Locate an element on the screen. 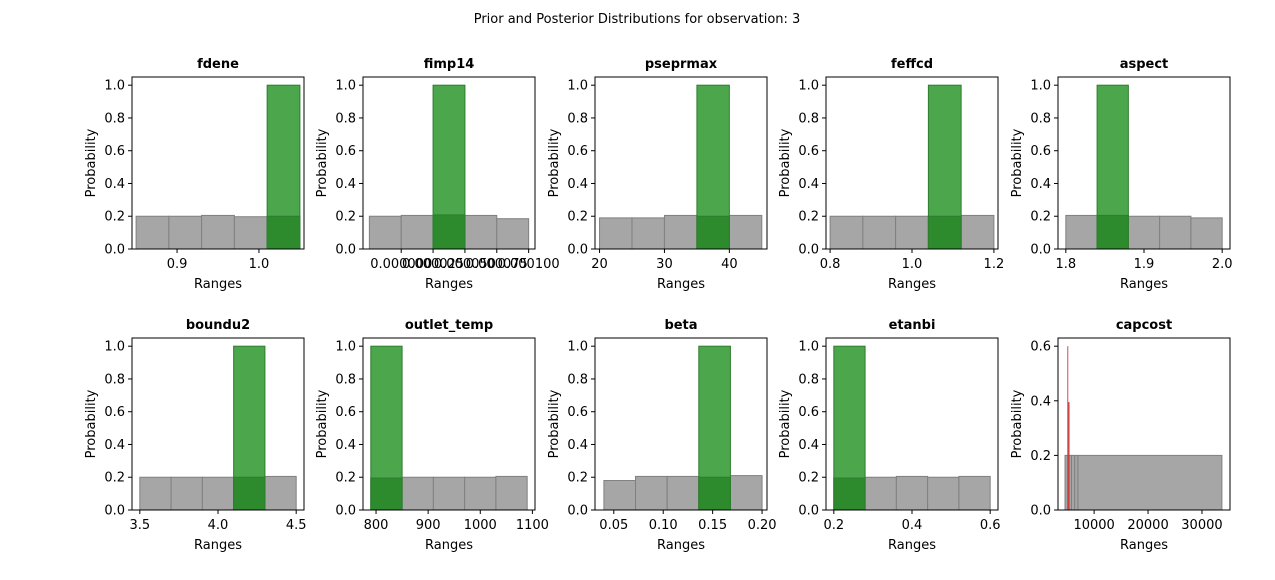 This screenshot has height=580, width=1275. panel-title: beta is located at coordinates (680, 325).